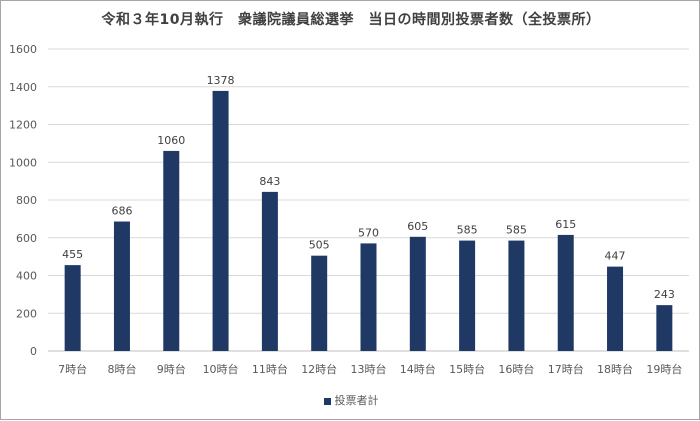 The image size is (700, 421). Describe the element at coordinates (565, 224) in the screenshot. I see `data-label: 615` at that location.